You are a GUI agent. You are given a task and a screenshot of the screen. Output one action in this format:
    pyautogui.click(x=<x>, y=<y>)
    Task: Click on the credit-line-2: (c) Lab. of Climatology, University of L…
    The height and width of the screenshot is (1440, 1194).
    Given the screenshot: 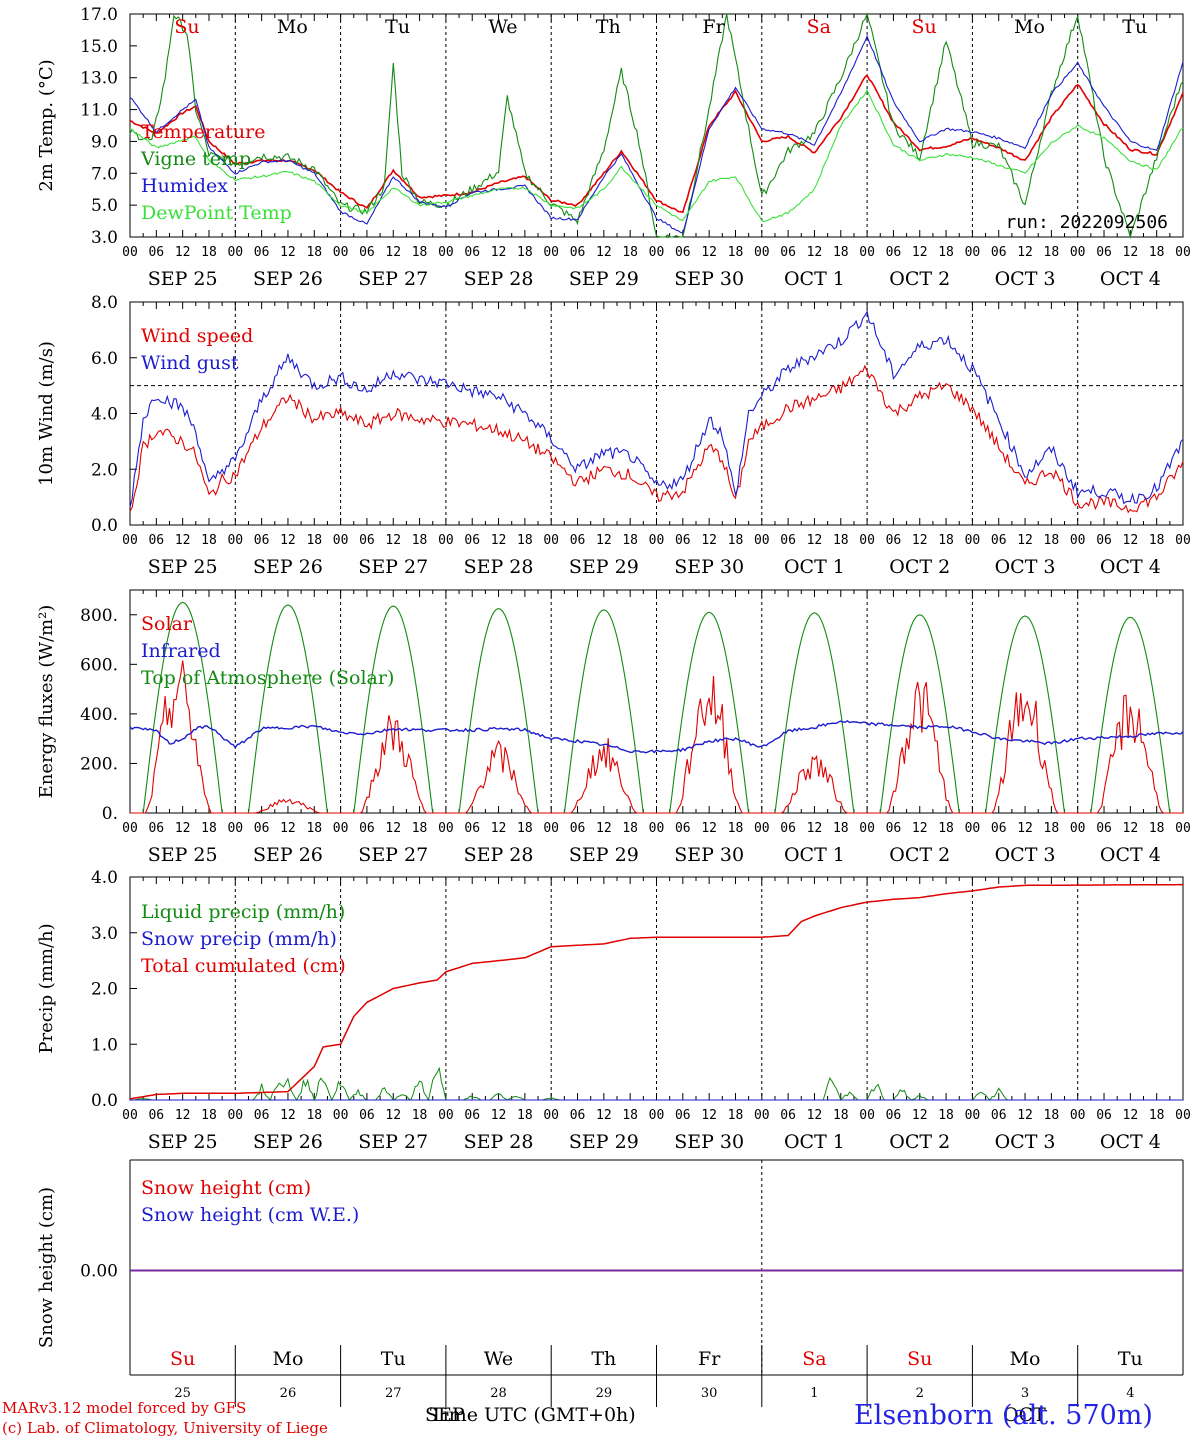 What is the action you would take?
    pyautogui.click(x=165, y=1428)
    